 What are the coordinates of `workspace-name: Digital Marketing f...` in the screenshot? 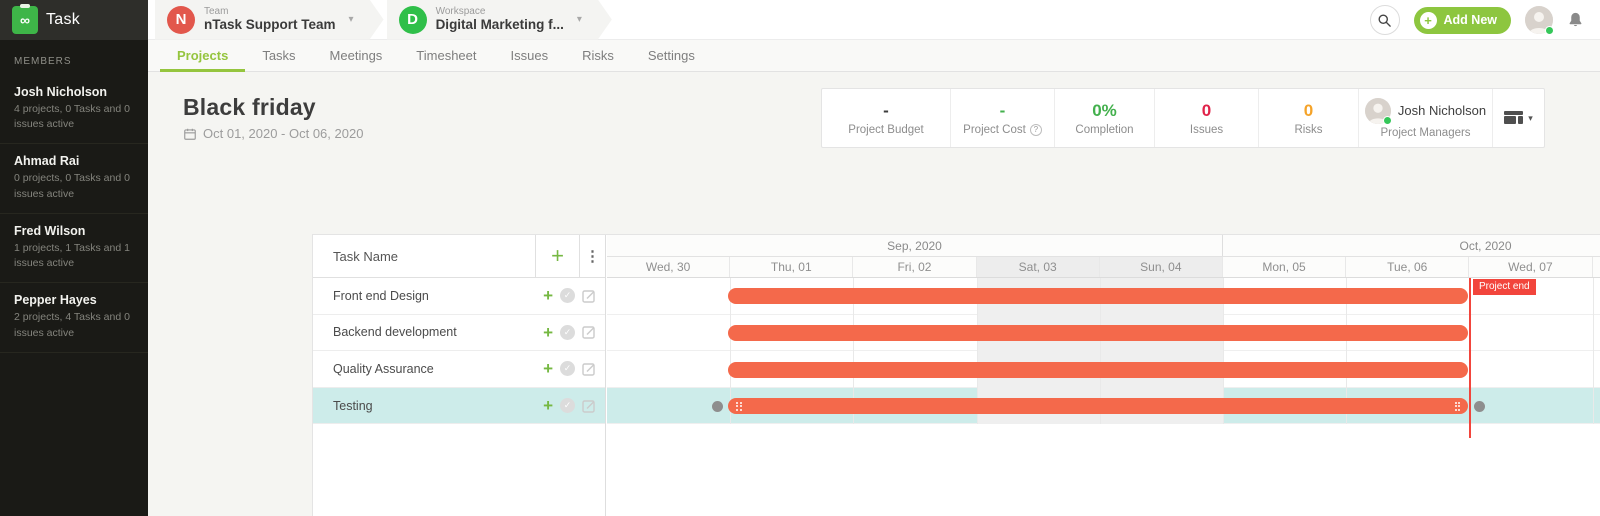 It's located at (499, 25).